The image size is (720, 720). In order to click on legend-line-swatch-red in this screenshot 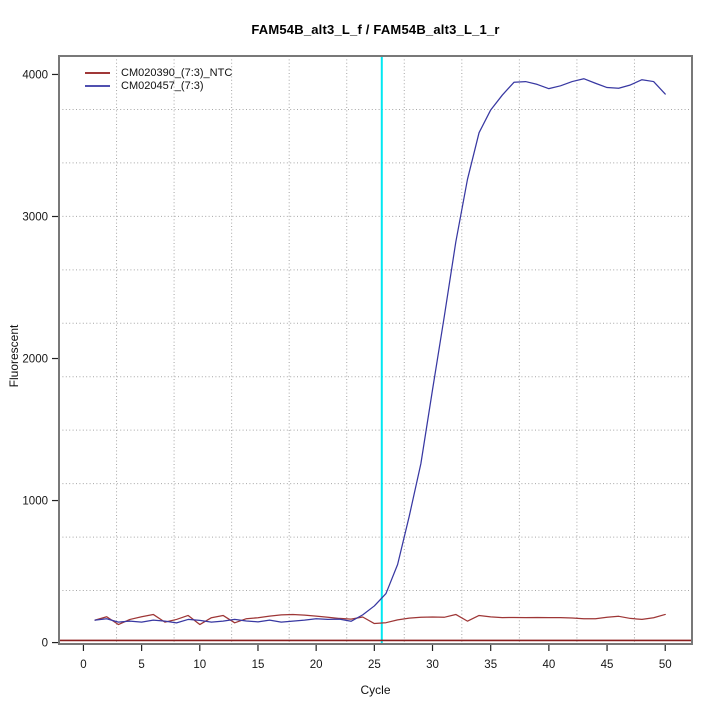, I will do `click(97, 72)`.